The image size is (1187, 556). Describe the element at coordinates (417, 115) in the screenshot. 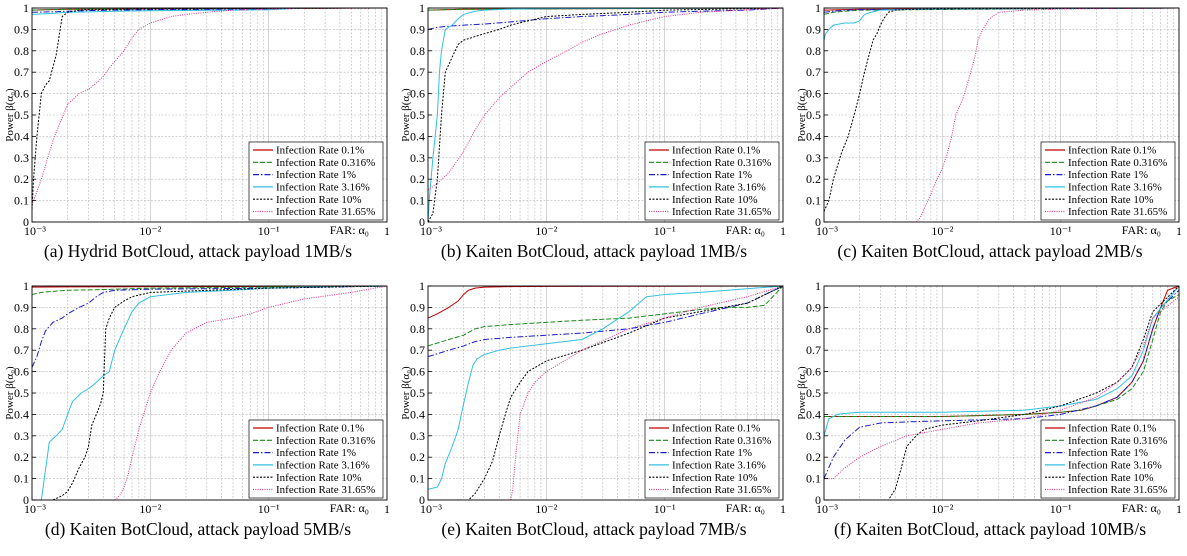

I see `y-tick-label: 0.5` at that location.